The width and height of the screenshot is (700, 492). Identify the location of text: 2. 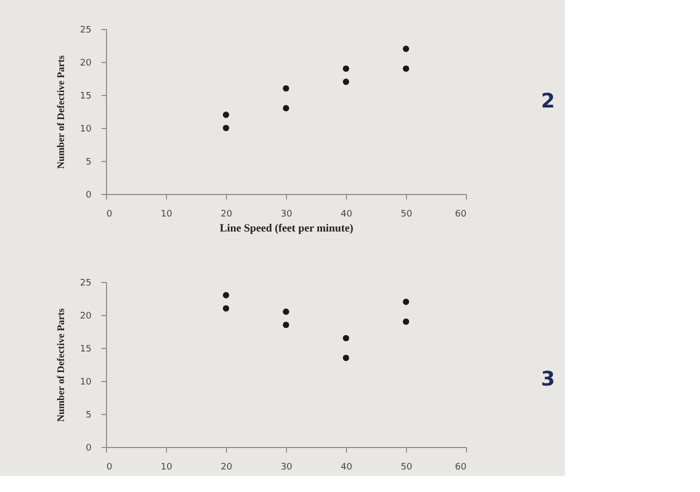
(548, 100).